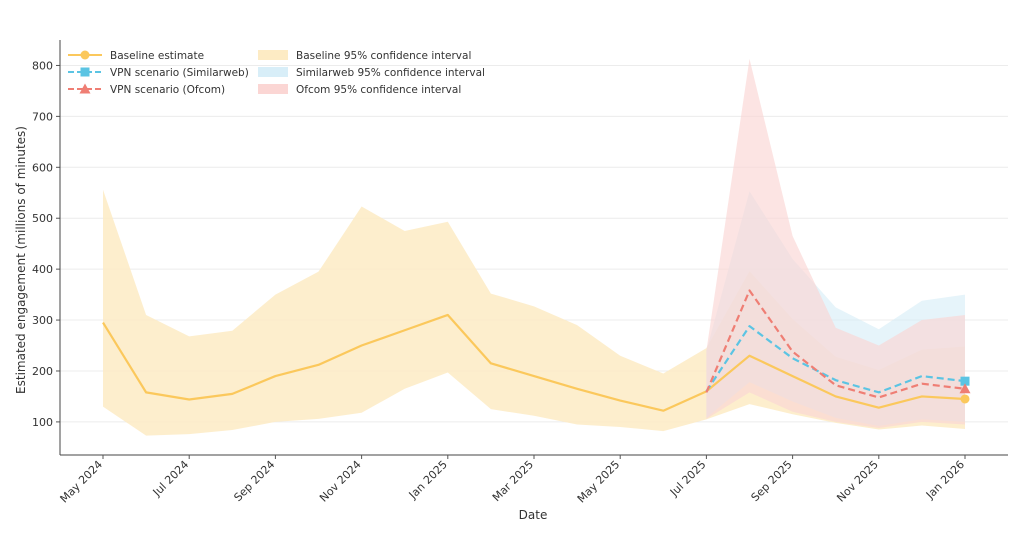 The width and height of the screenshot is (1024, 540). What do you see at coordinates (688, 479) in the screenshot?
I see `x-tick-label: Jul 2025` at bounding box center [688, 479].